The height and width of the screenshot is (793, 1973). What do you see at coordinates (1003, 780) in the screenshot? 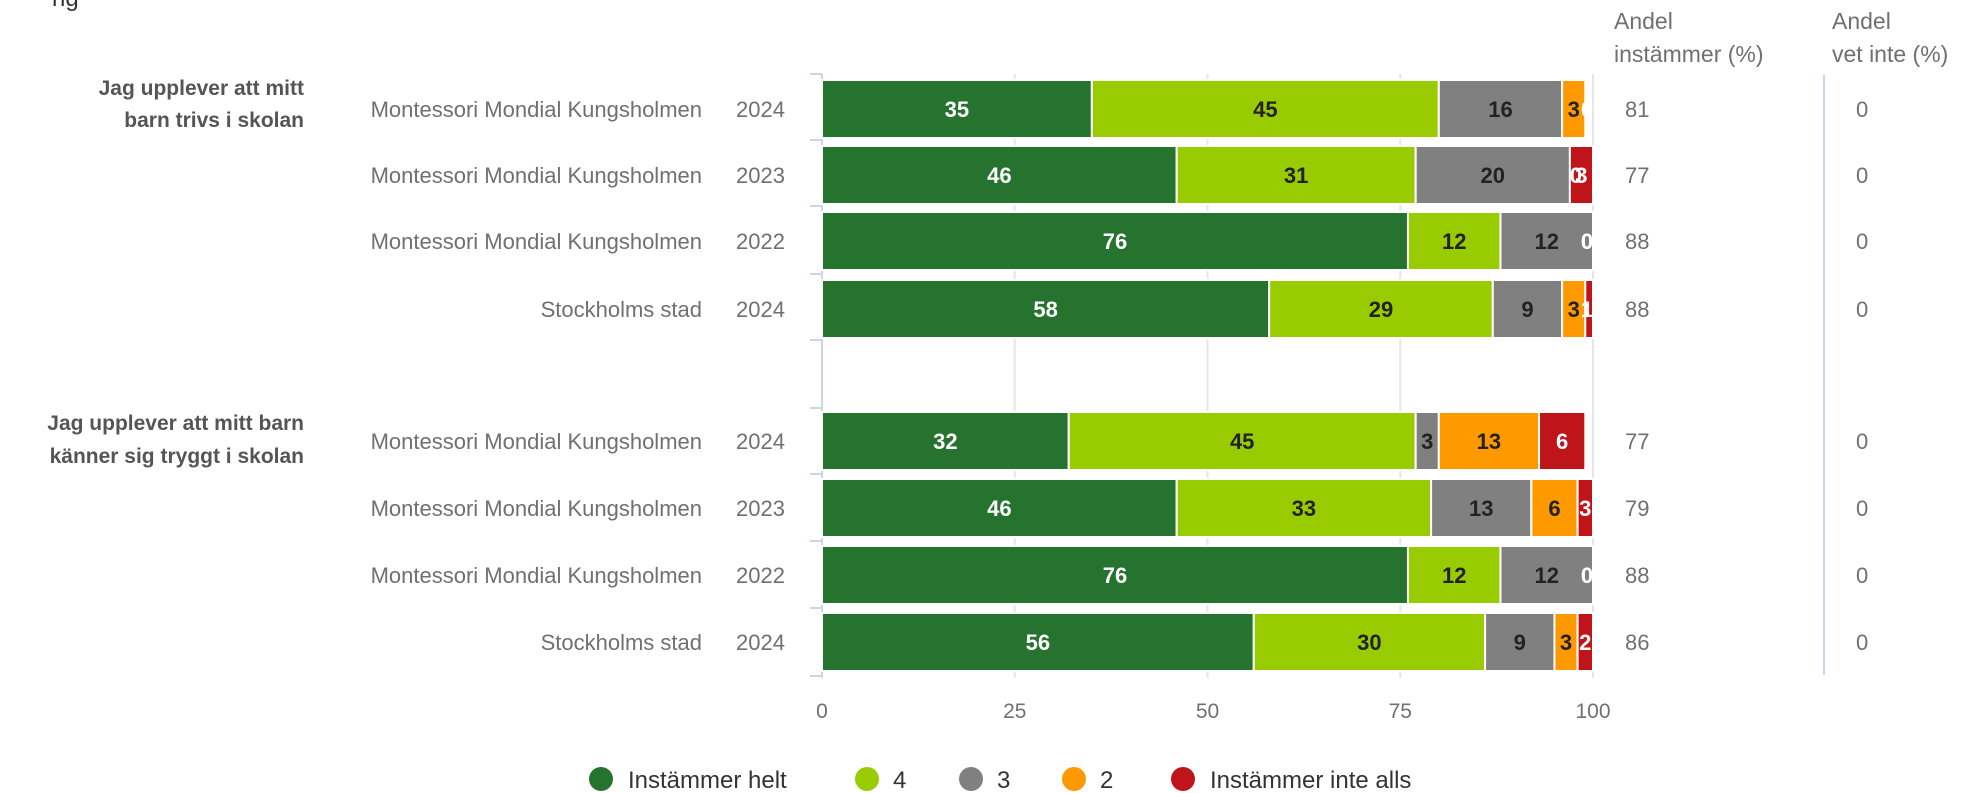
I see `legend-label: 3` at bounding box center [1003, 780].